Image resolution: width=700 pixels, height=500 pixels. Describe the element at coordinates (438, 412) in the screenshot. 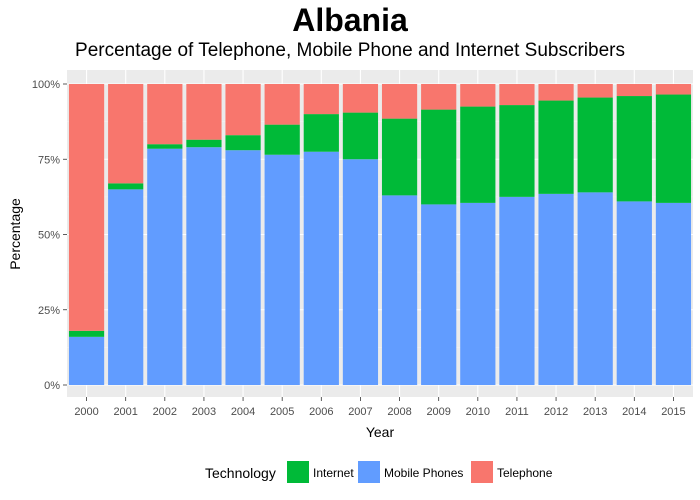

I see `x-tick-label: 2009` at that location.